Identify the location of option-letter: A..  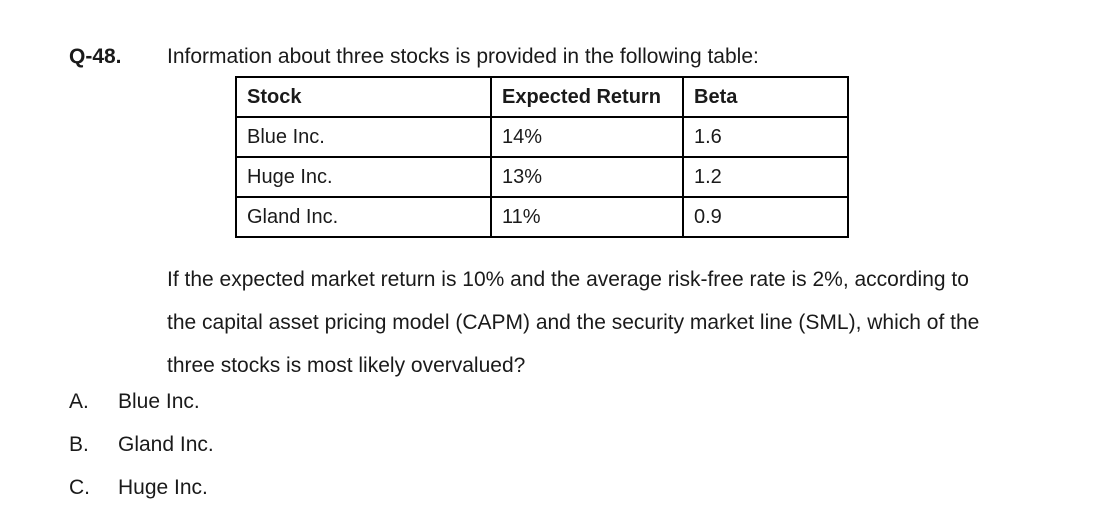
(79, 401).